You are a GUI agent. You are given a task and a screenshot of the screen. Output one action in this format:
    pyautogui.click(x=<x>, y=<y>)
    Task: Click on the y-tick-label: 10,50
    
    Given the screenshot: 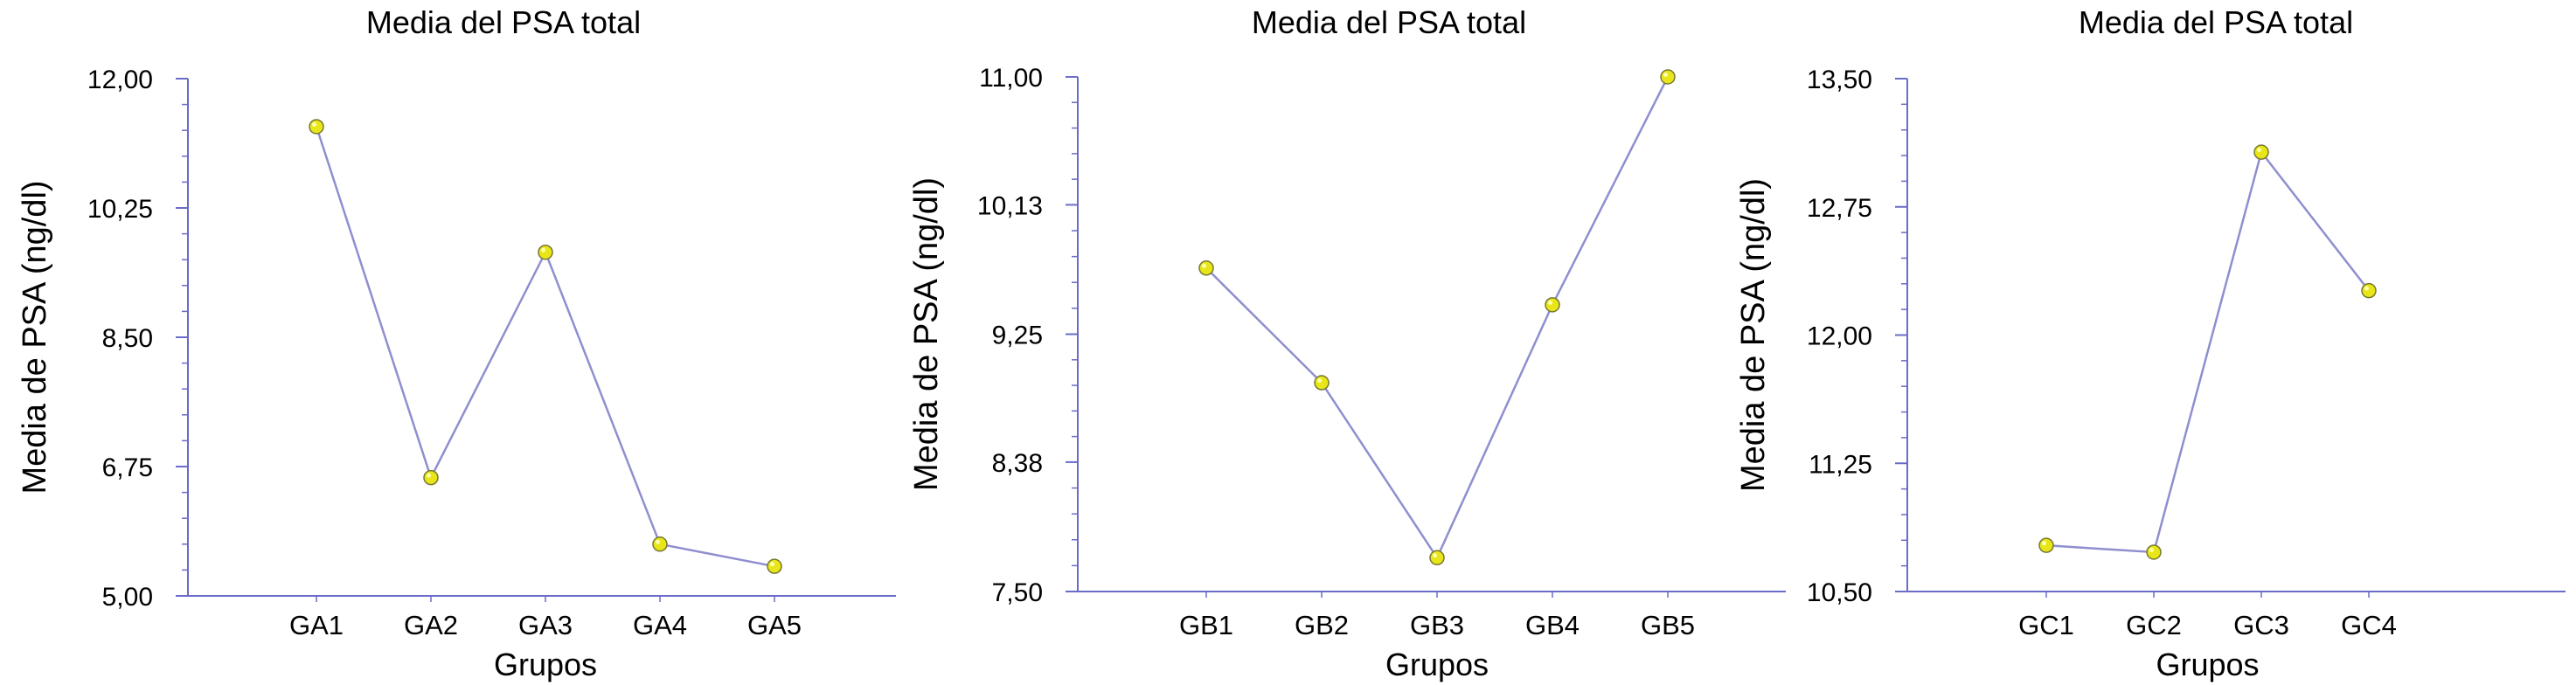 What is the action you would take?
    pyautogui.click(x=1840, y=592)
    